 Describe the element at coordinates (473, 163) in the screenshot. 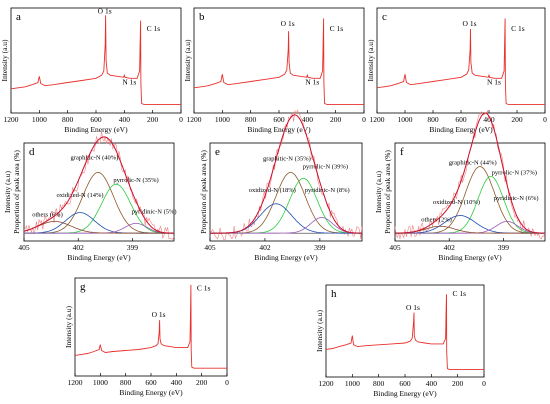

I see `component-label-graphitic: graphitic-N (44%)` at that location.